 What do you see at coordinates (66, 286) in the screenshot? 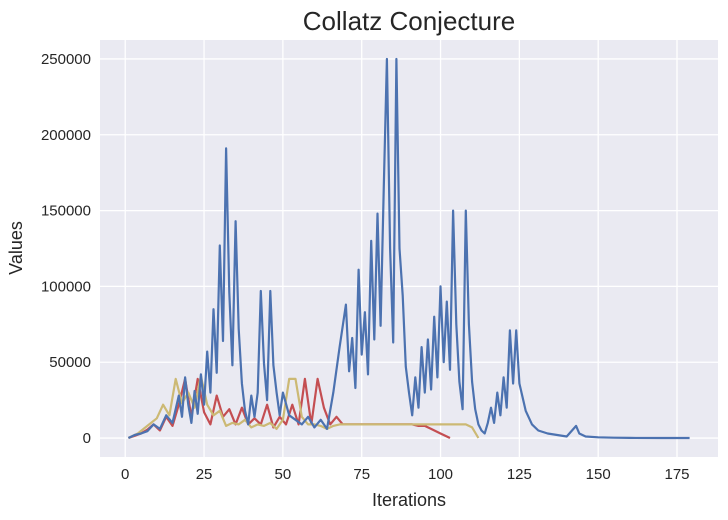
I see `y-tick-label: 100000` at bounding box center [66, 286].